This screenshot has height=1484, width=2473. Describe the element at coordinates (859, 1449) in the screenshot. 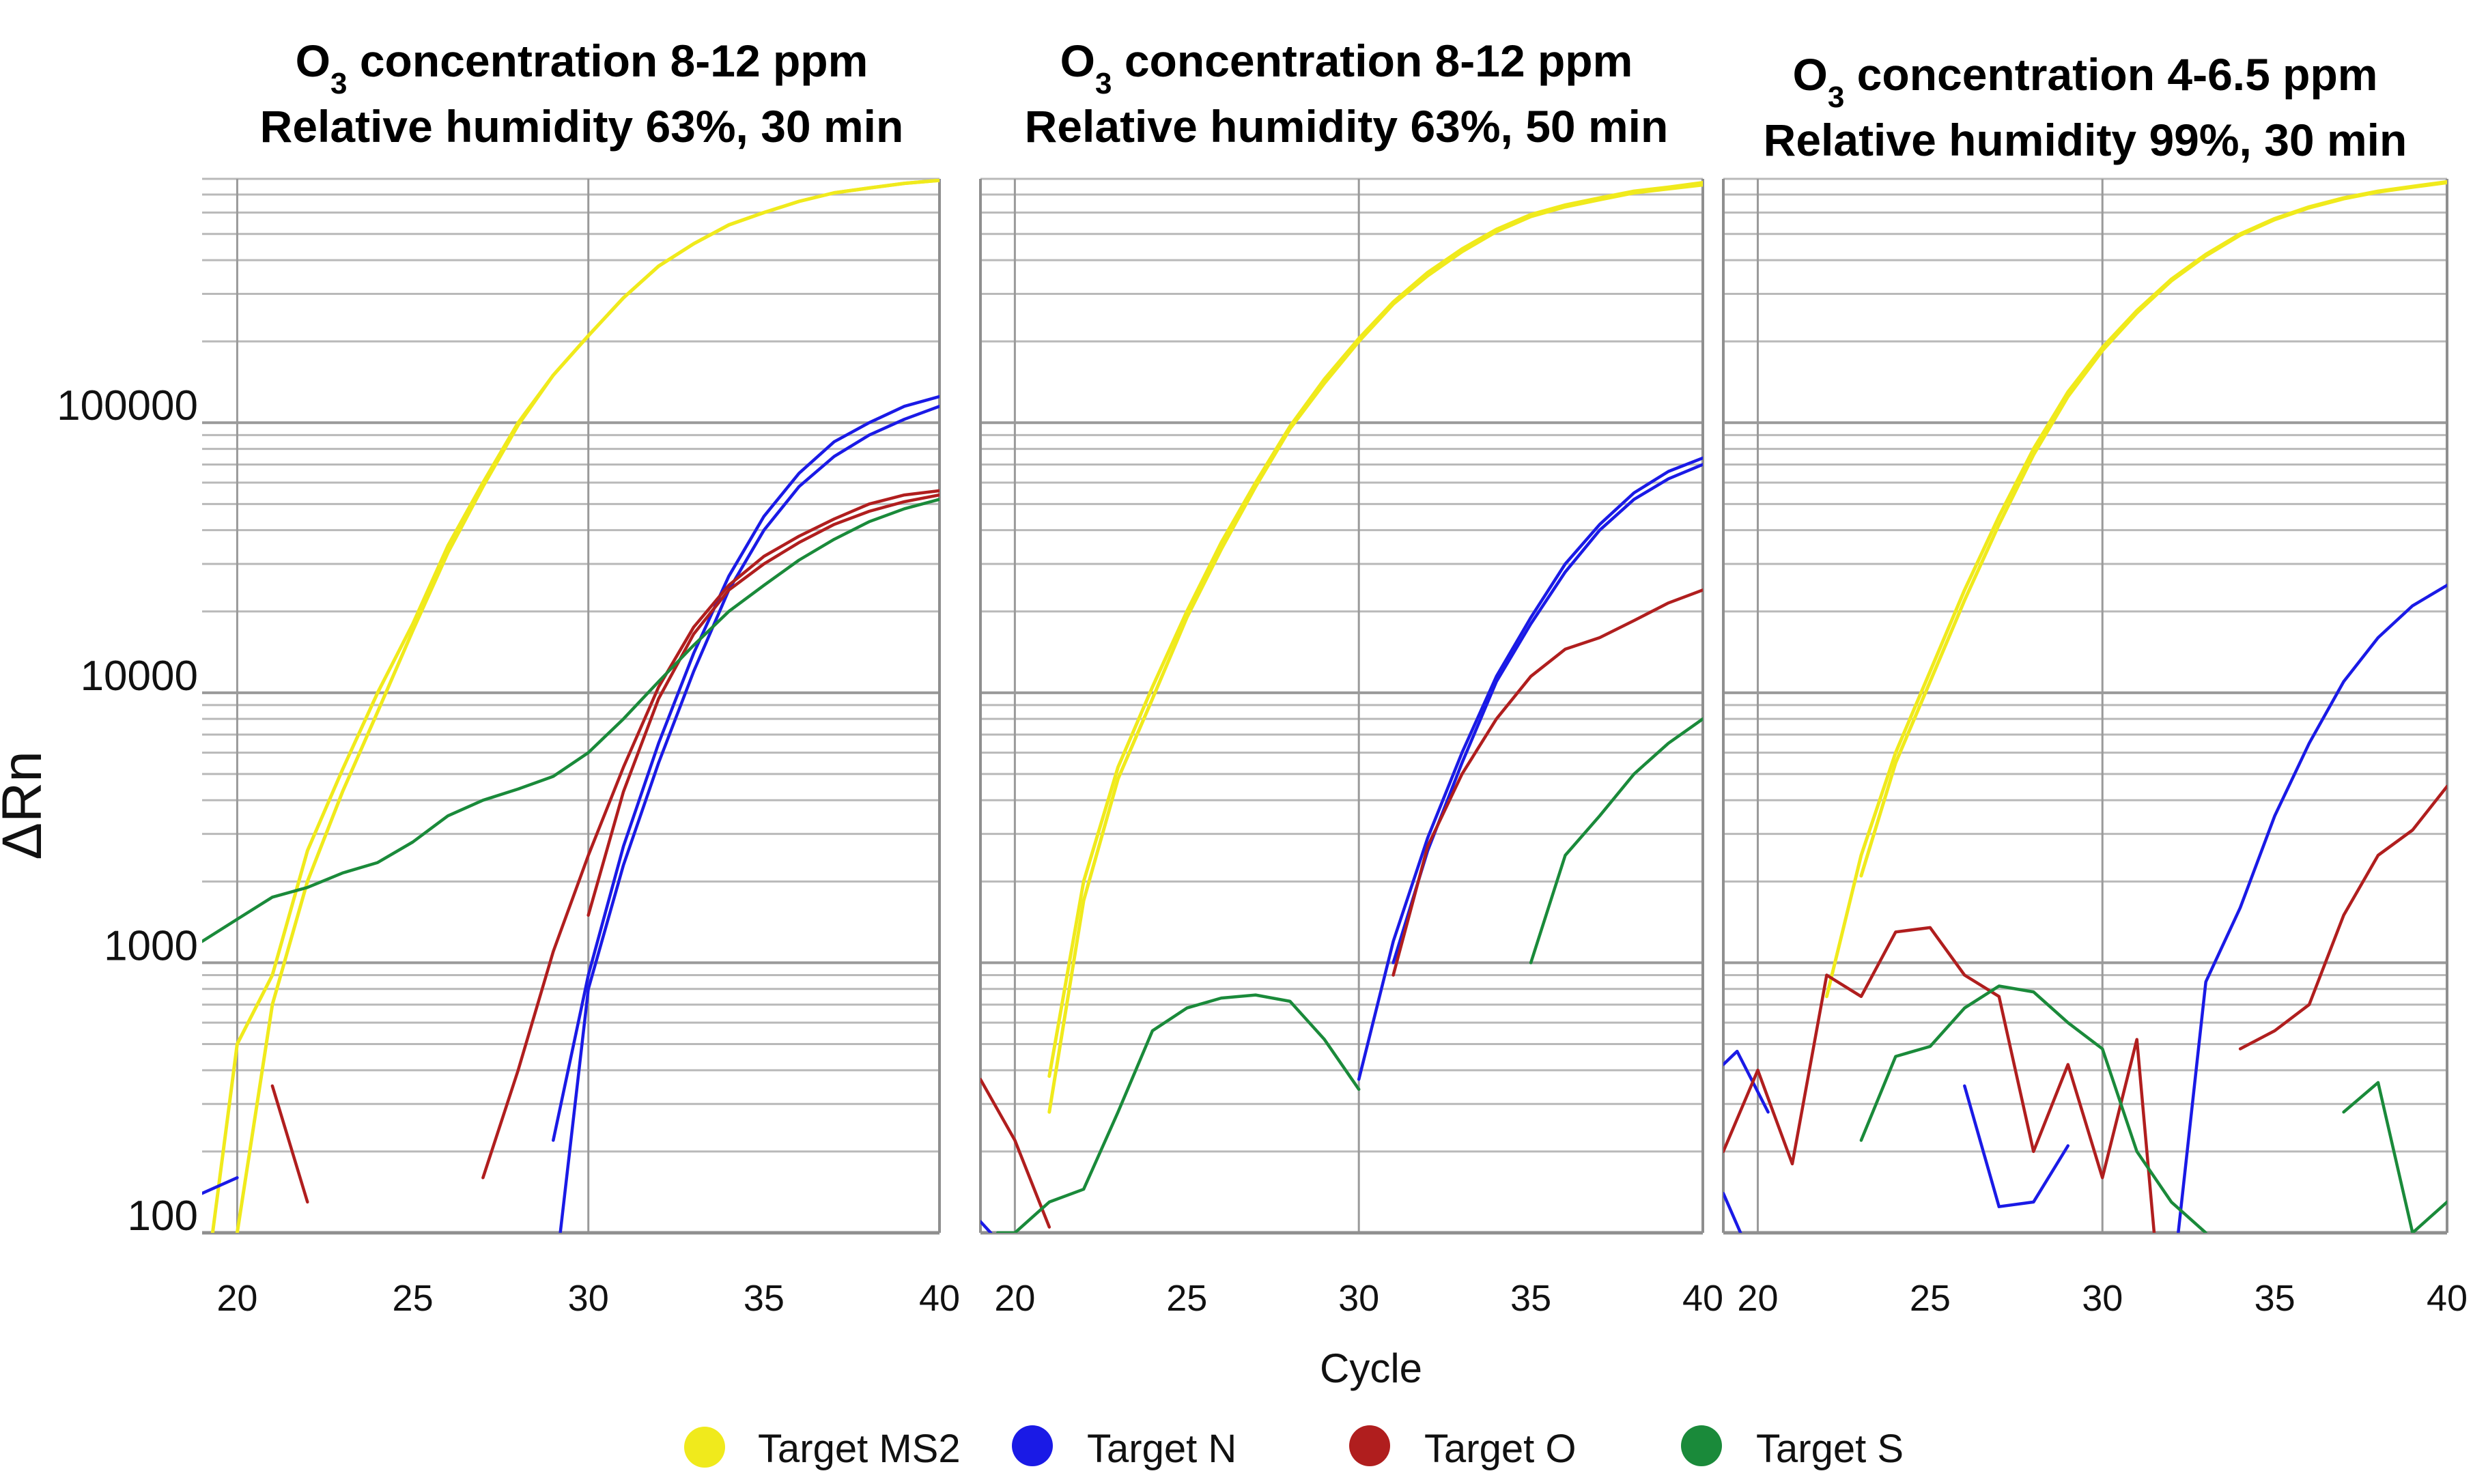

I see `legend-label-ms2: Target MS2` at that location.